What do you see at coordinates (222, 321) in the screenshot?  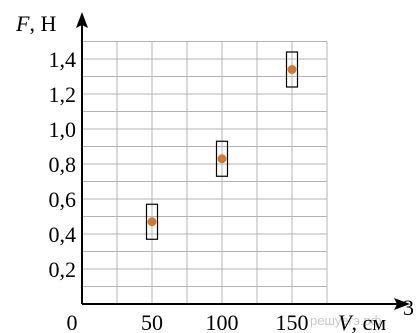 I see `x-tick-label: 100` at bounding box center [222, 321].